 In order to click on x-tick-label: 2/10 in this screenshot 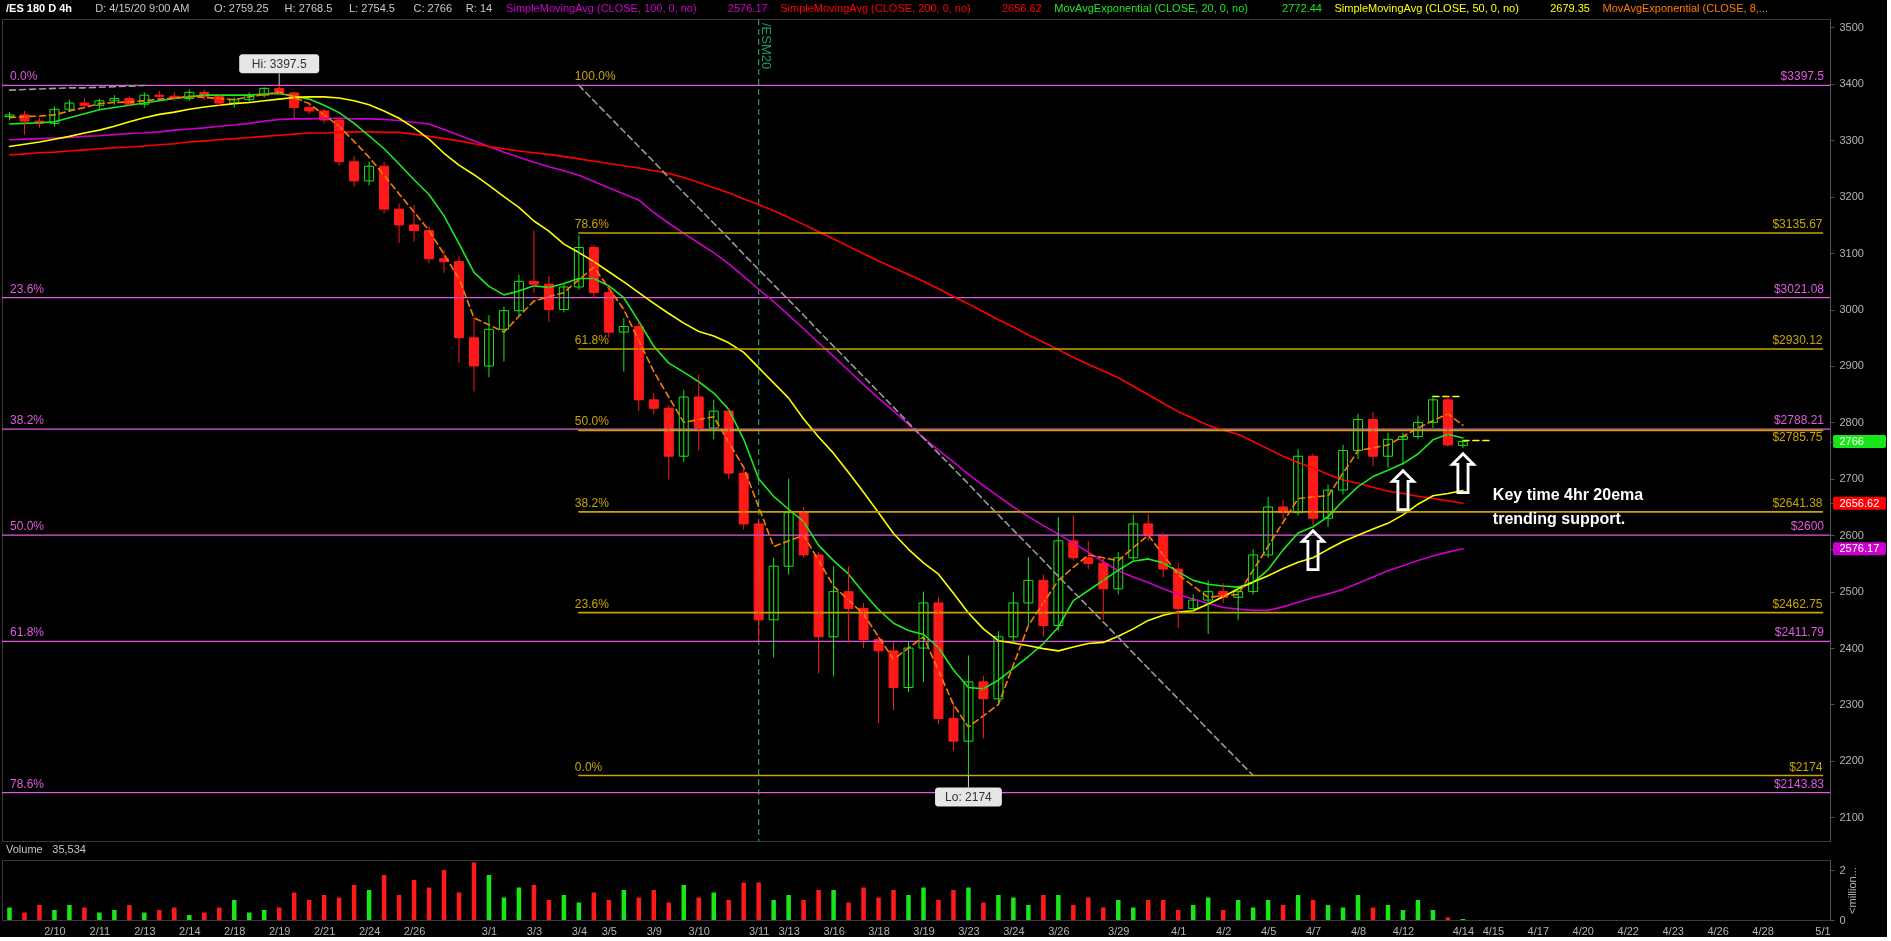, I will do `click(55, 930)`.